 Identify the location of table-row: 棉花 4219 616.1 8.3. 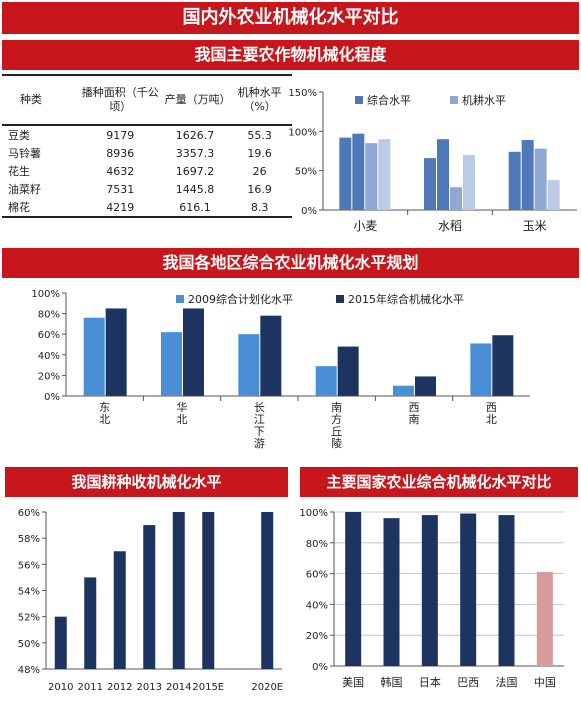
(147, 208).